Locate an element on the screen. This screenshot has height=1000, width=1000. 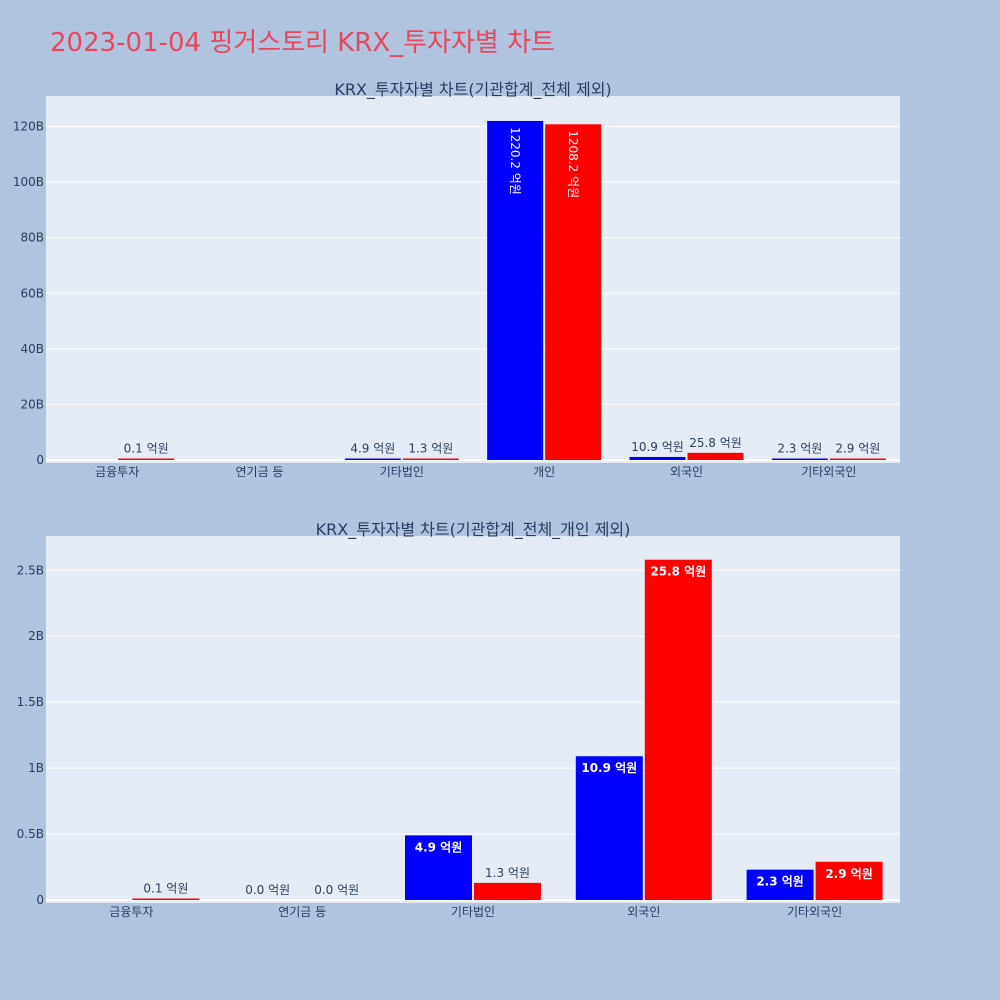
y-tick-label: 40B is located at coordinates (32, 349).